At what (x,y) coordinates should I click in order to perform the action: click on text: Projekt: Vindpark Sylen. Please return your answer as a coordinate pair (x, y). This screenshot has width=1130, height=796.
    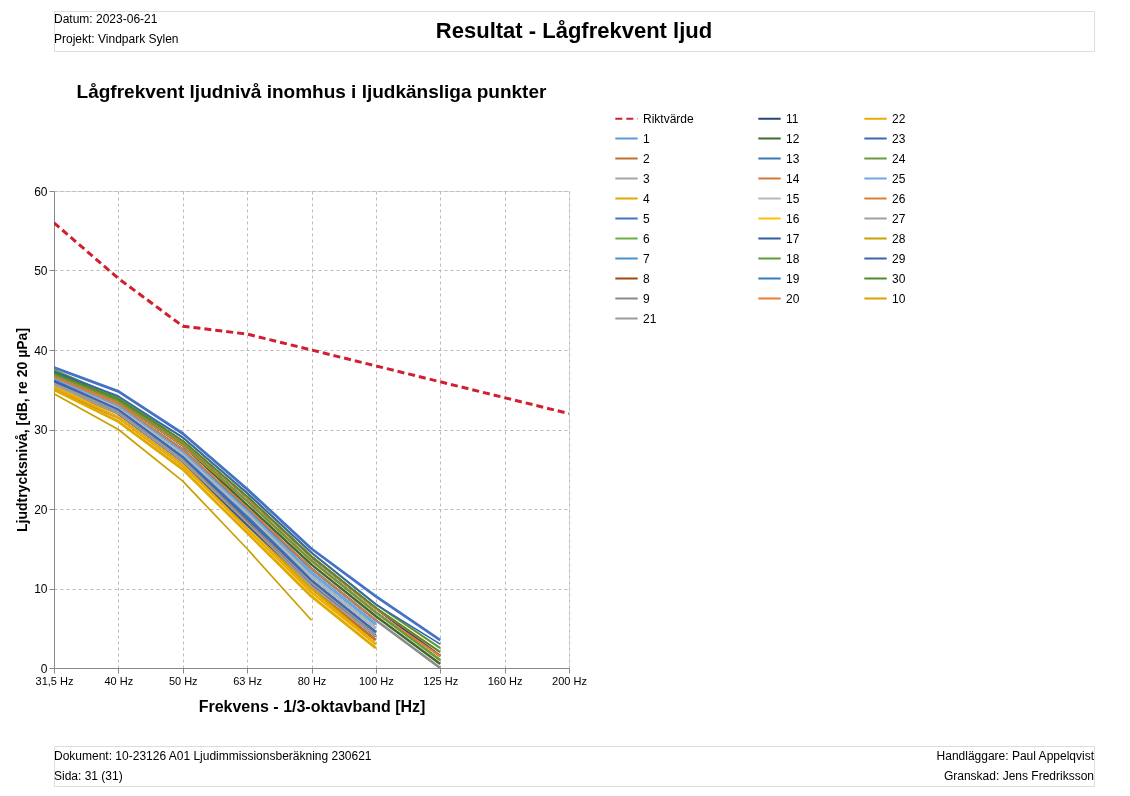
    Looking at the image, I should click on (116, 39).